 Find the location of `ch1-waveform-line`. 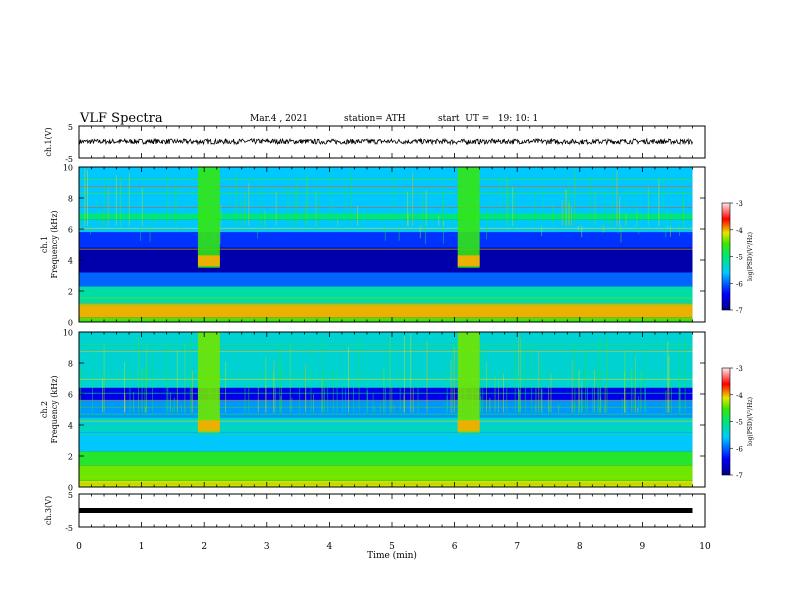

ch1-waveform-line is located at coordinates (385, 141).